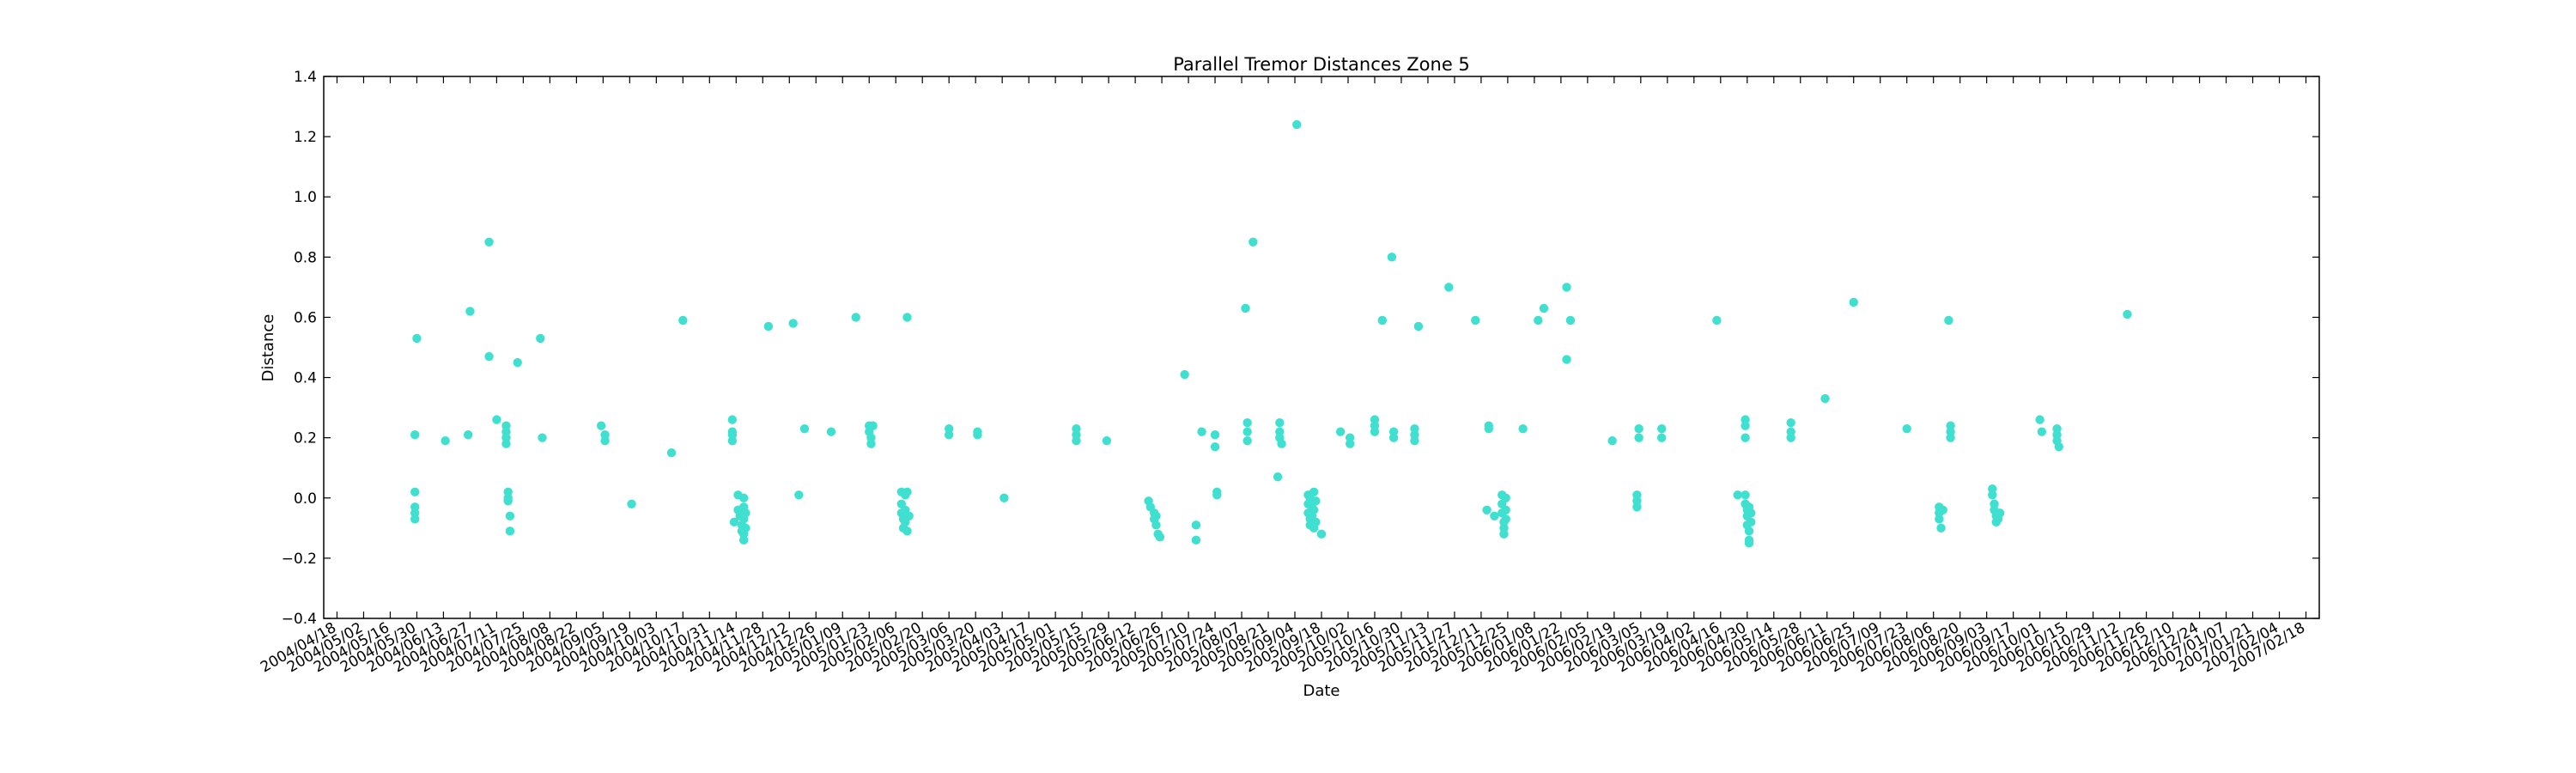  What do you see at coordinates (305, 438) in the screenshot?
I see `y-tick-label: 0.2` at bounding box center [305, 438].